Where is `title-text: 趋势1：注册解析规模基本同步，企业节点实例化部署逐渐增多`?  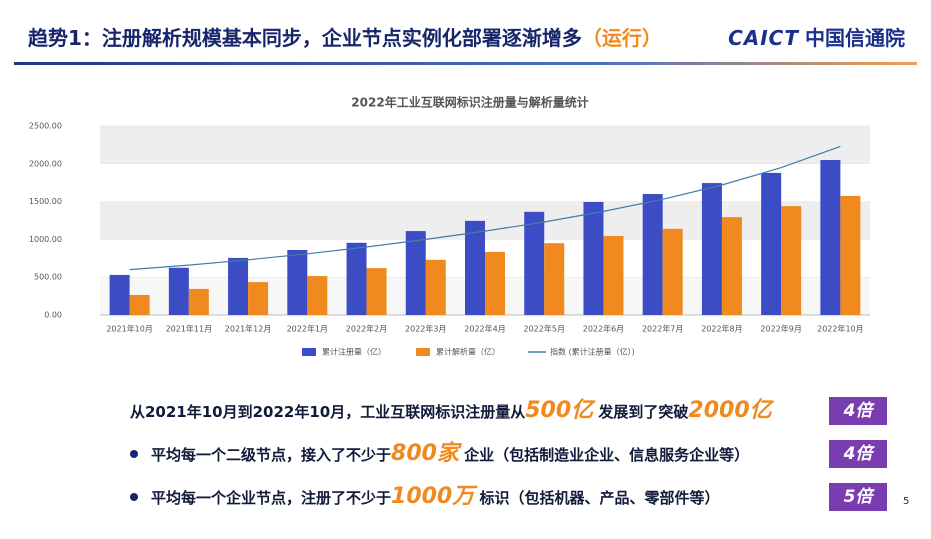 title-text: 趋势1：注册解析规模基本同步，企业节点实例化部署逐渐增多 is located at coordinates (305, 38).